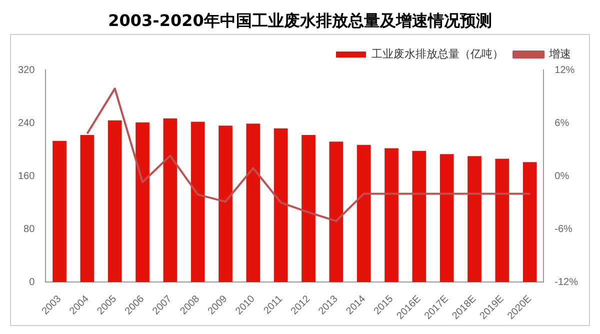  I want to click on chart-title: 2003-2020年中国工业废水排放总量及增速情况预测, so click(300, 21).